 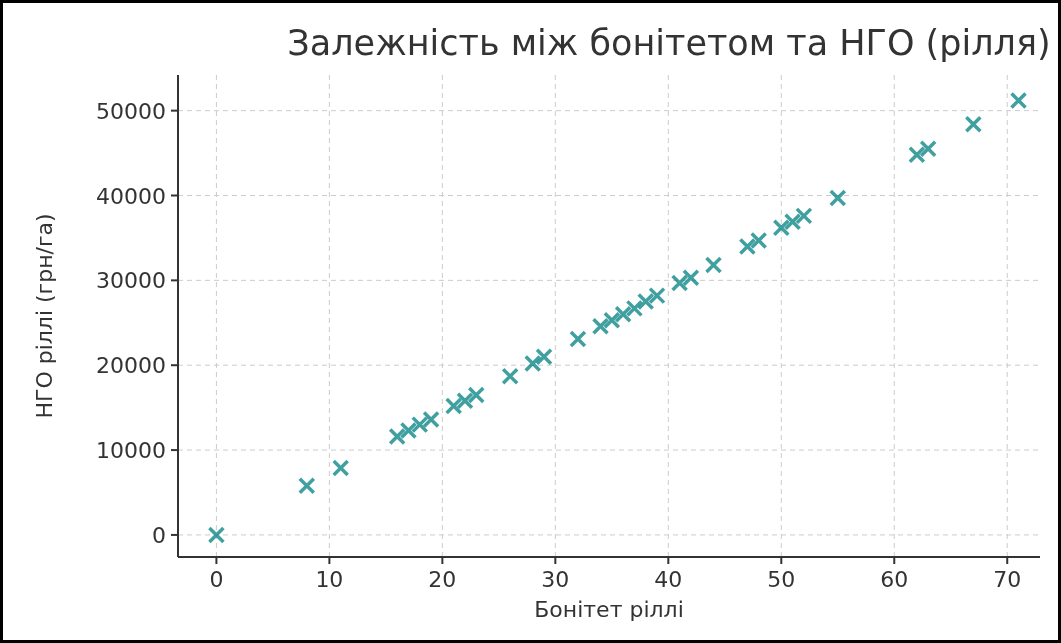 What do you see at coordinates (1007, 579) in the screenshot?
I see `x-tick-label: 70` at bounding box center [1007, 579].